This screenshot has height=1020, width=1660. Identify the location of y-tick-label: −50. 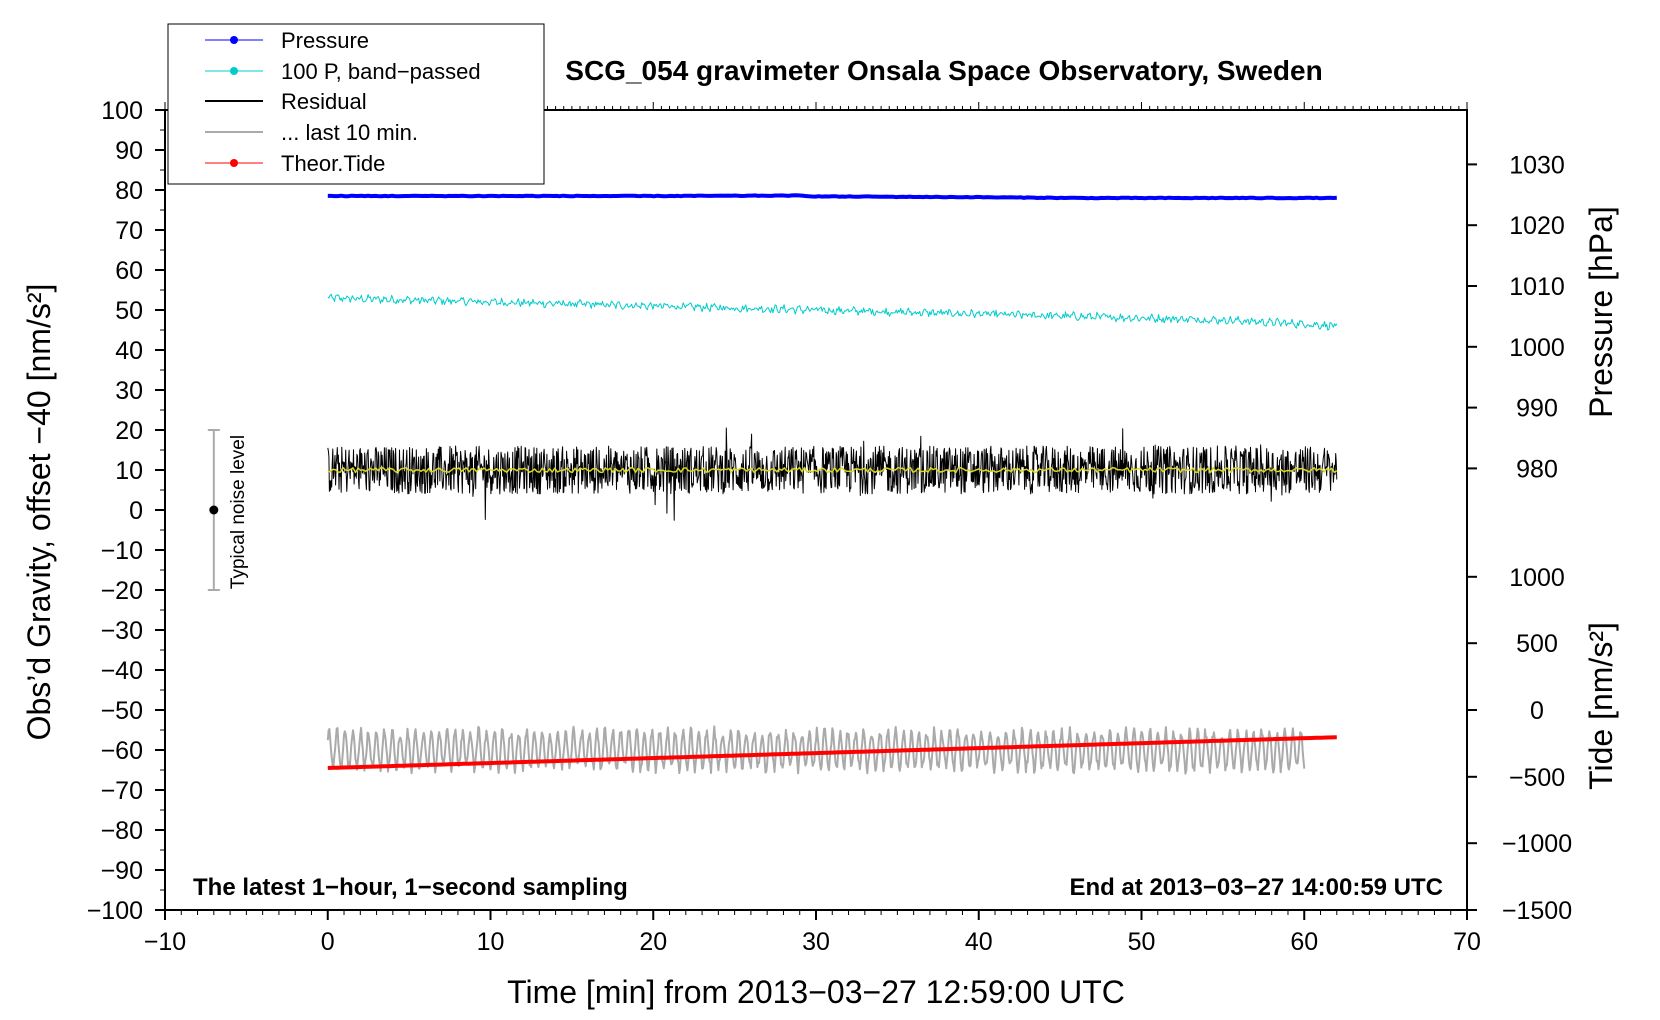
(122, 711).